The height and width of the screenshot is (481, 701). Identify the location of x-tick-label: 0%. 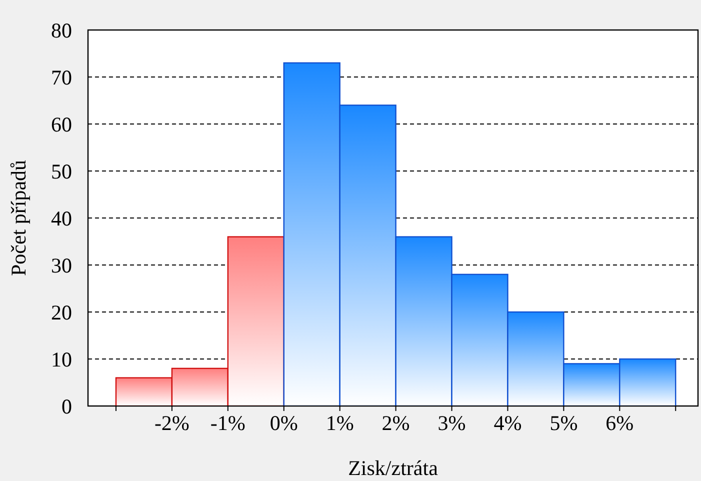
(284, 422).